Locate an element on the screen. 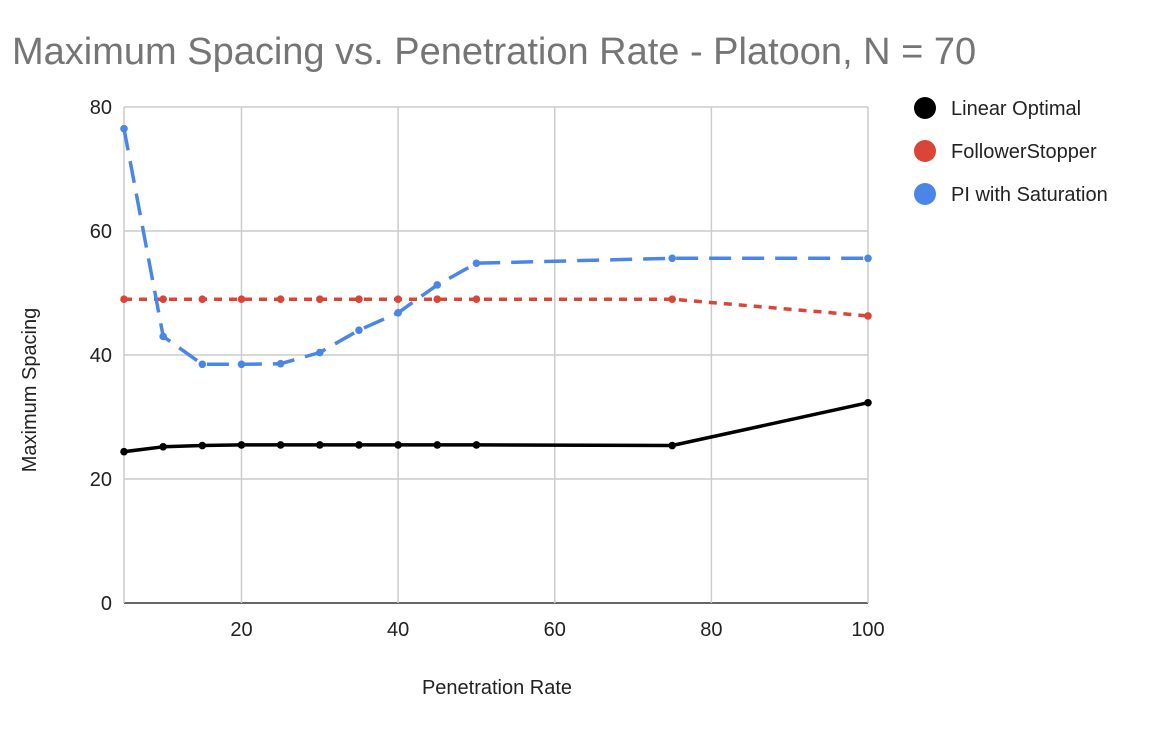 This screenshot has width=1176, height=730. y-tick-label: 0 is located at coordinates (106, 604).